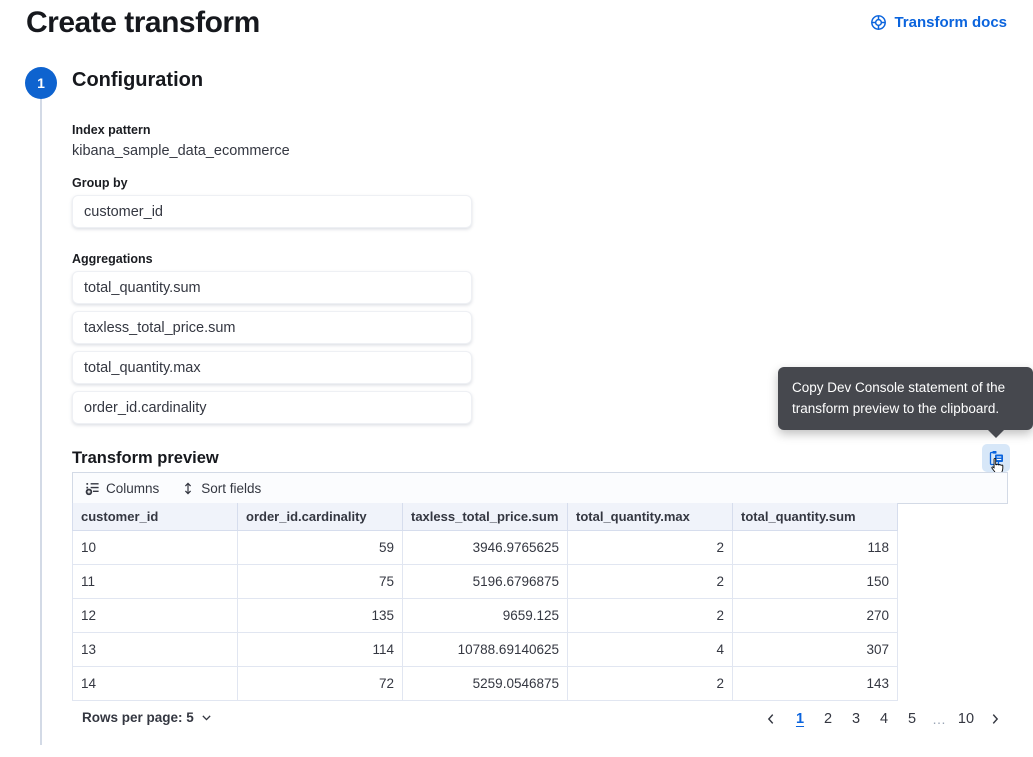  I want to click on rows-per-page-label: Rows per page: 5, so click(138, 717).